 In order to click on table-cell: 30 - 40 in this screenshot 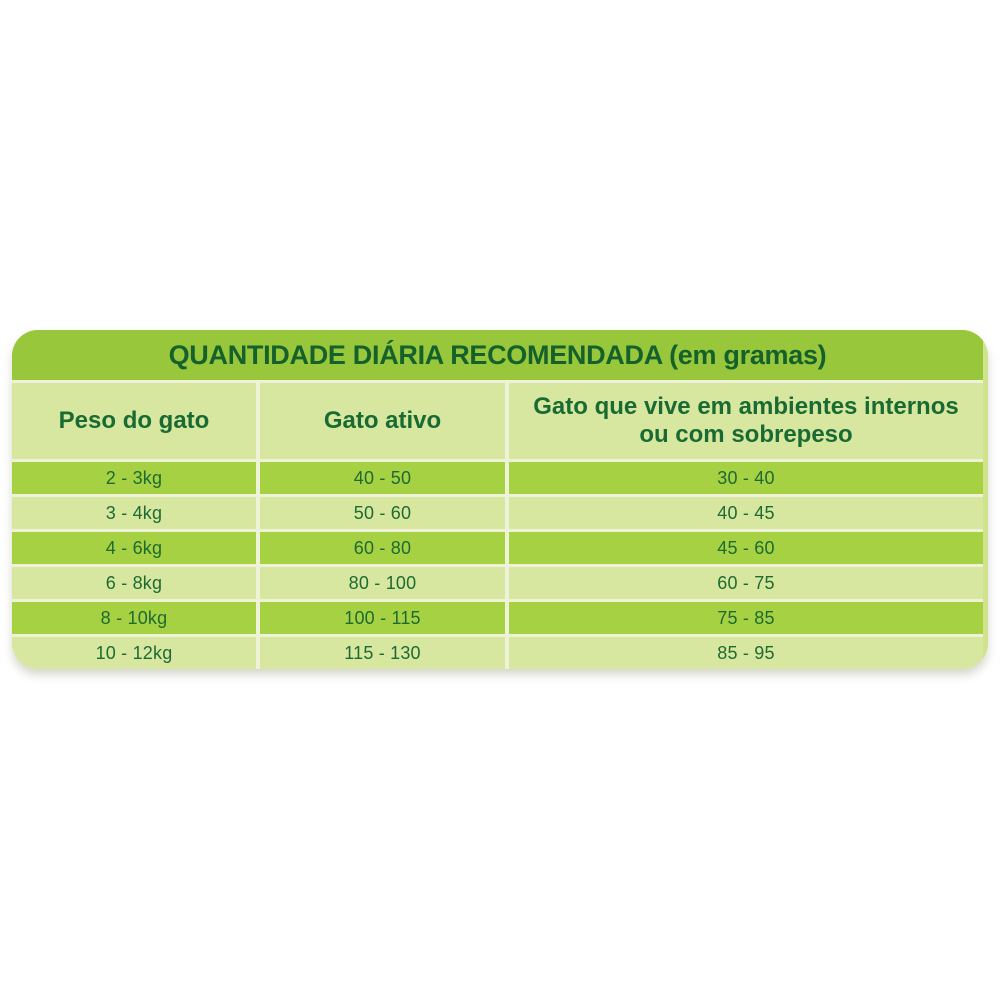, I will do `click(746, 478)`.